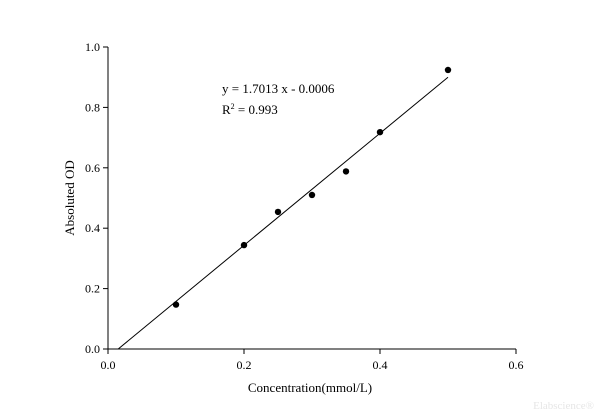 The image size is (600, 419). Describe the element at coordinates (92, 168) in the screenshot. I see `y-tick-label: 0.6` at that location.